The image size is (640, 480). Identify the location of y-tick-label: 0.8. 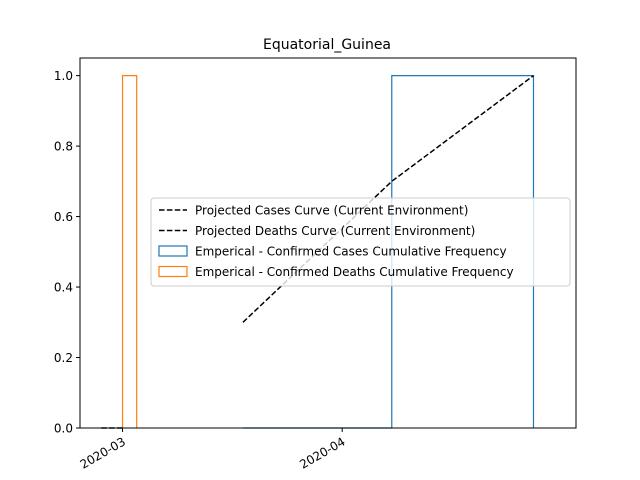
(63, 147).